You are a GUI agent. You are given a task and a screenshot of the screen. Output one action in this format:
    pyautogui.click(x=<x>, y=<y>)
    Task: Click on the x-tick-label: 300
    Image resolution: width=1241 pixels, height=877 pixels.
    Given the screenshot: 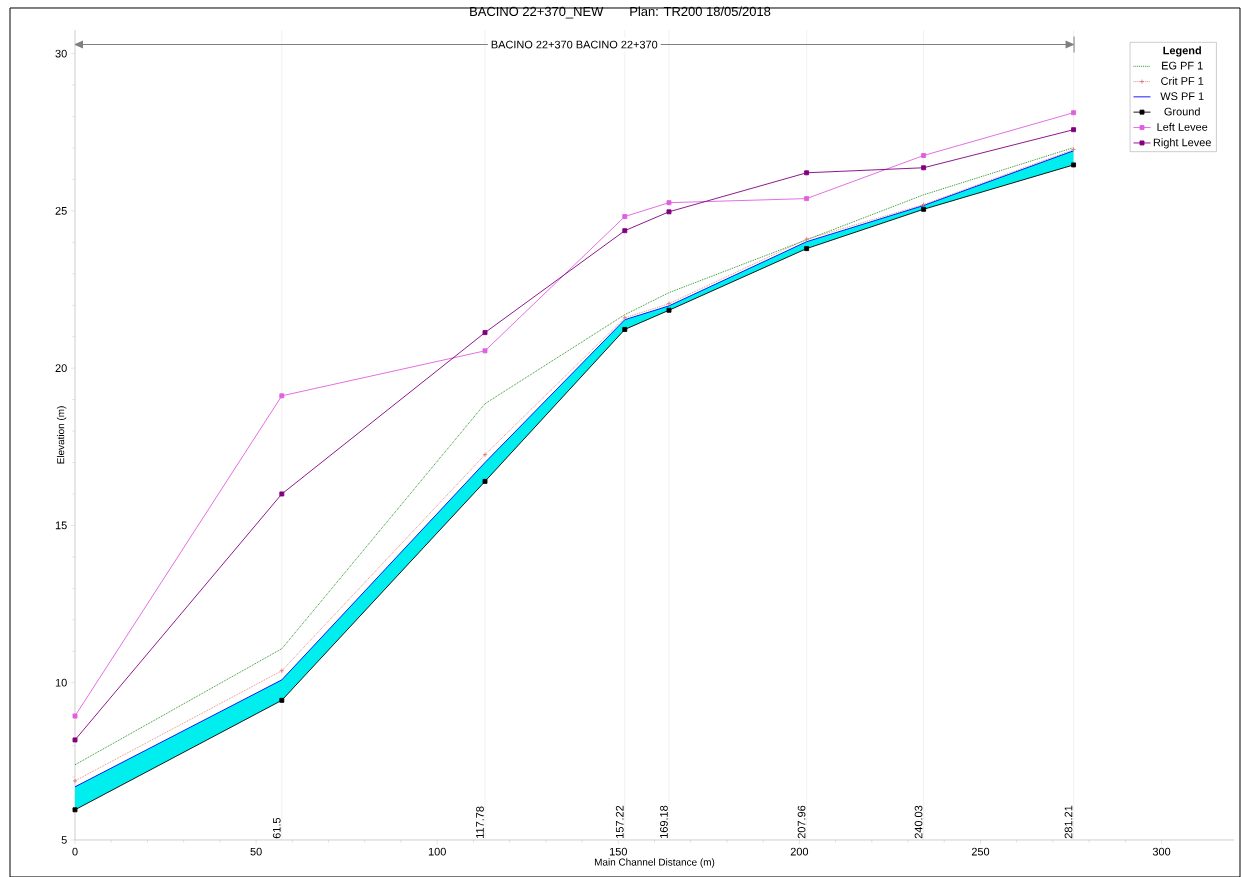 What is the action you would take?
    pyautogui.click(x=1161, y=851)
    